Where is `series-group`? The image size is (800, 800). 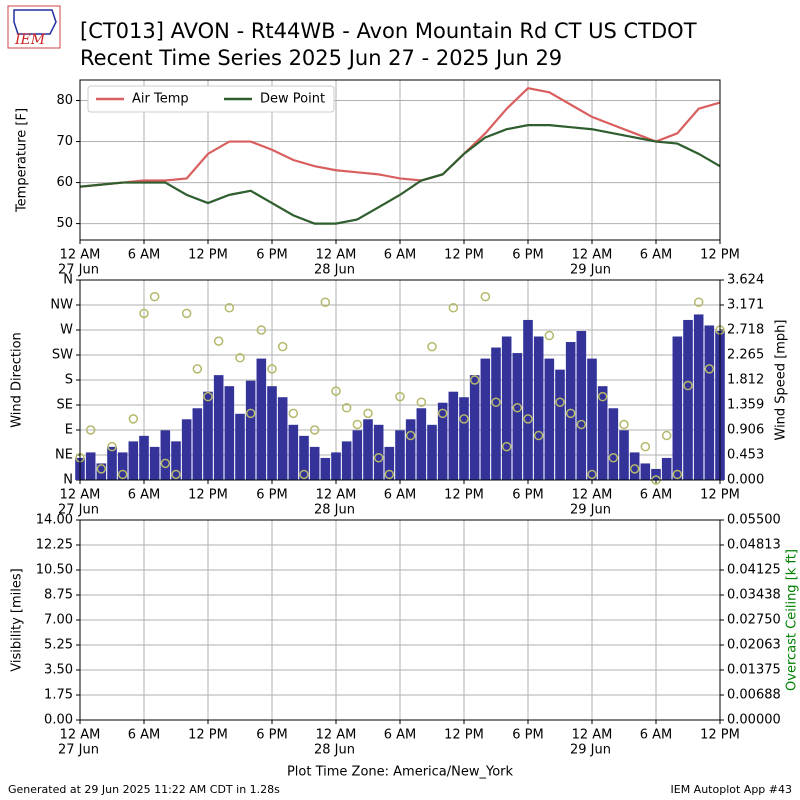 series-group is located at coordinates (400, 156).